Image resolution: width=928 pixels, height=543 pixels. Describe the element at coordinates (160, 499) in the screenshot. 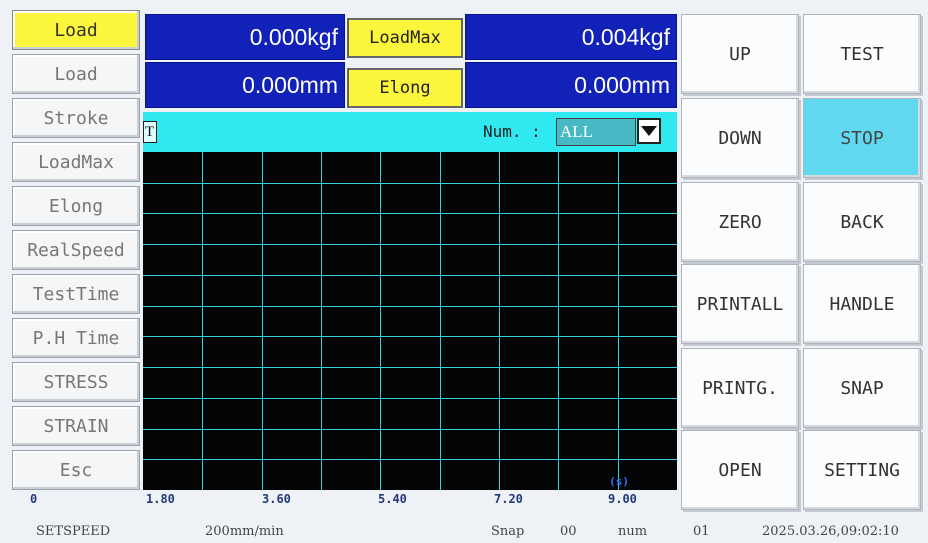

I see `x-tick-label: 1.80` at that location.